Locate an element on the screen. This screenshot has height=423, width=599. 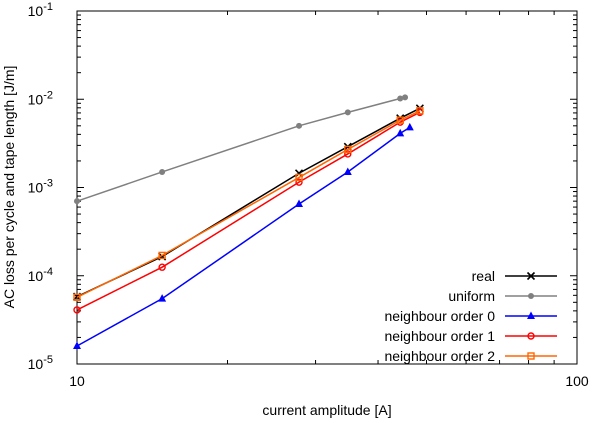
legend-entry: neighbour order 1 is located at coordinates (470, 336).